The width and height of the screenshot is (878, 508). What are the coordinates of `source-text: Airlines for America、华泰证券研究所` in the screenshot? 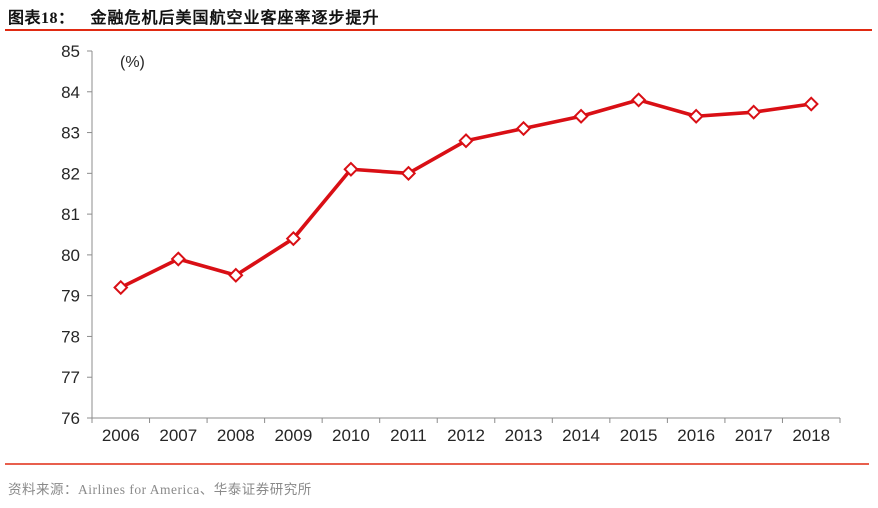 It's located at (195, 489).